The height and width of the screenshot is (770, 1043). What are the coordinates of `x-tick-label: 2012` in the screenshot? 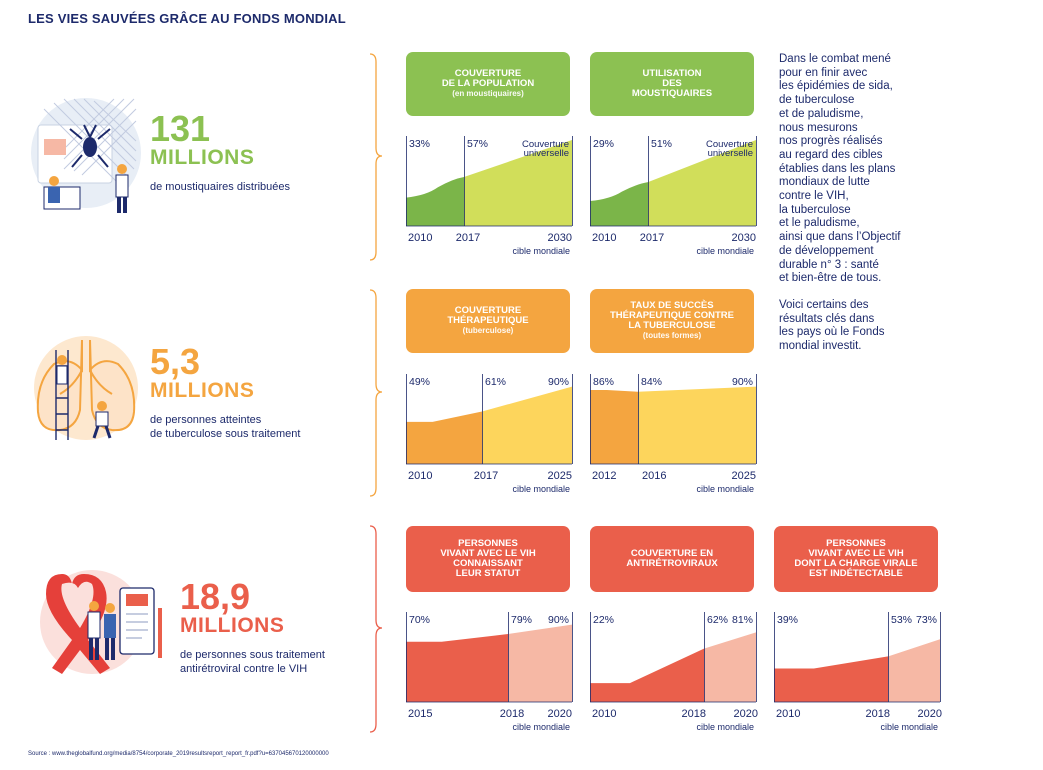 It's located at (604, 476).